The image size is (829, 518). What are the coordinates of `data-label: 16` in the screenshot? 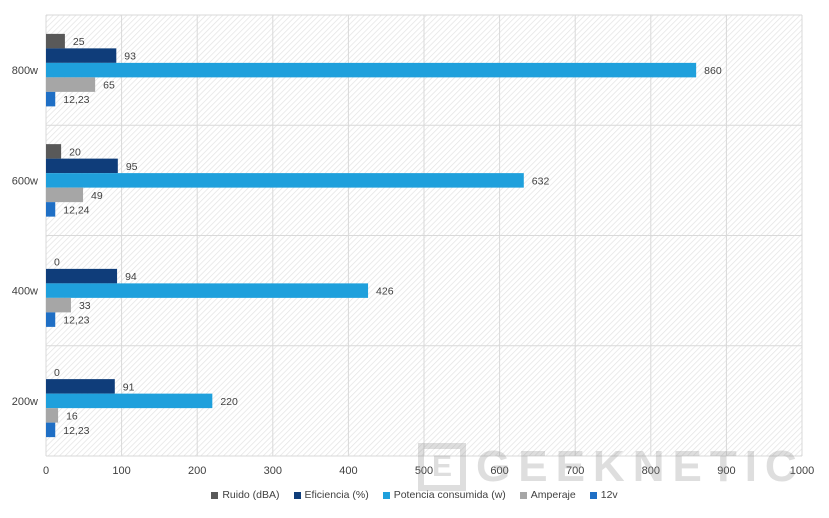 It's located at (72, 416).